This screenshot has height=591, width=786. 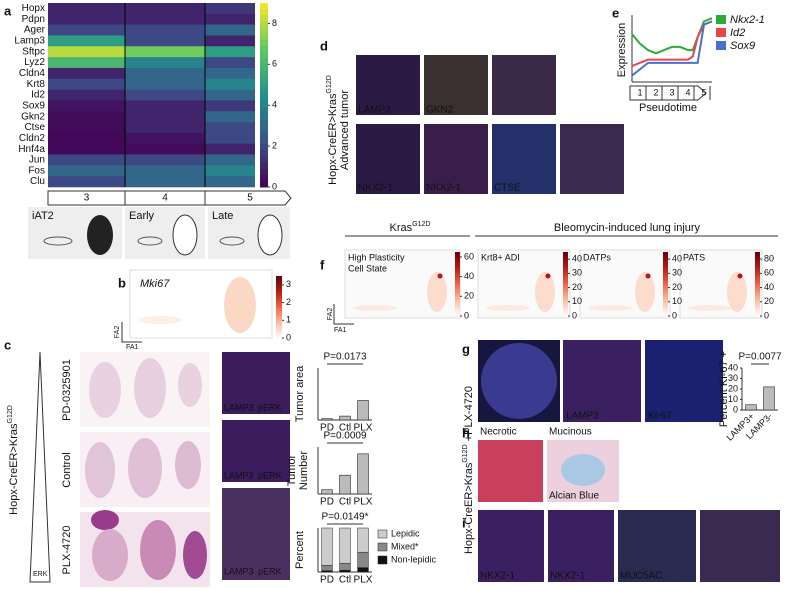 What do you see at coordinates (500, 257) in the screenshot?
I see `plot-title: Krt8+ ADI` at bounding box center [500, 257].